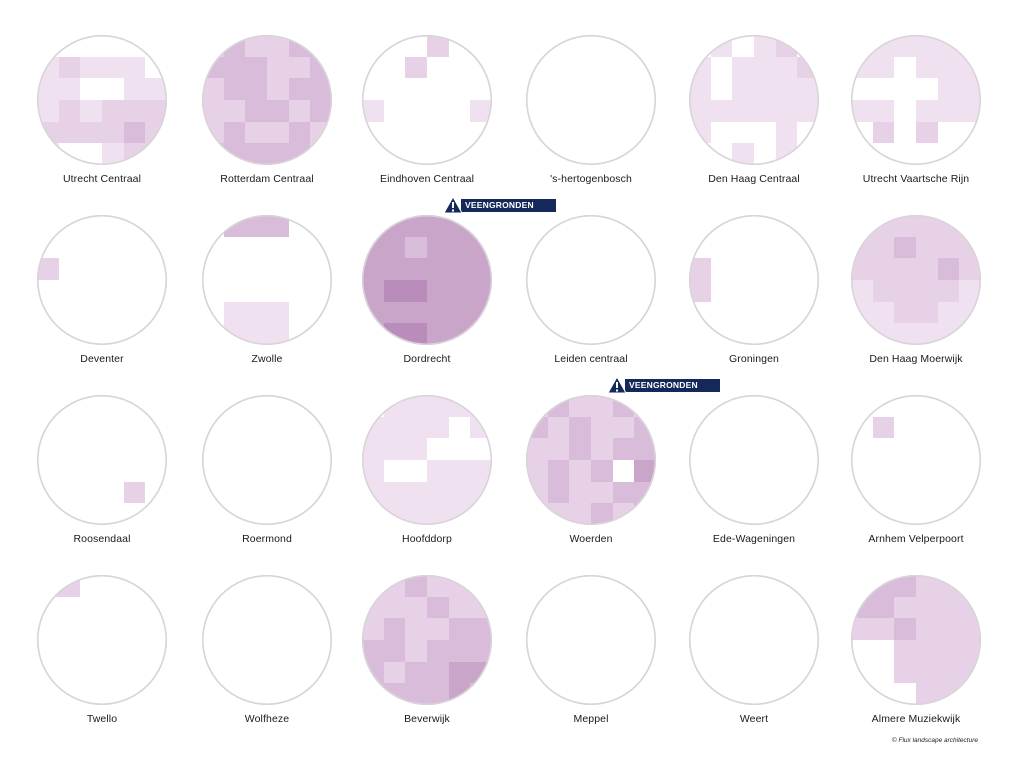  What do you see at coordinates (916, 359) in the screenshot?
I see `station-label: Den Haag Moerwijk` at bounding box center [916, 359].